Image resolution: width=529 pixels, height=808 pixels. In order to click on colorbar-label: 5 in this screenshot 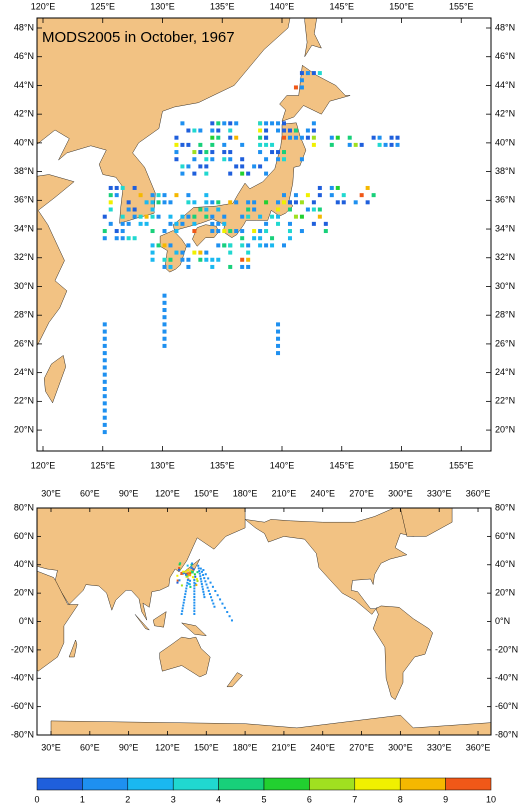, I will do `click(263, 799)`.